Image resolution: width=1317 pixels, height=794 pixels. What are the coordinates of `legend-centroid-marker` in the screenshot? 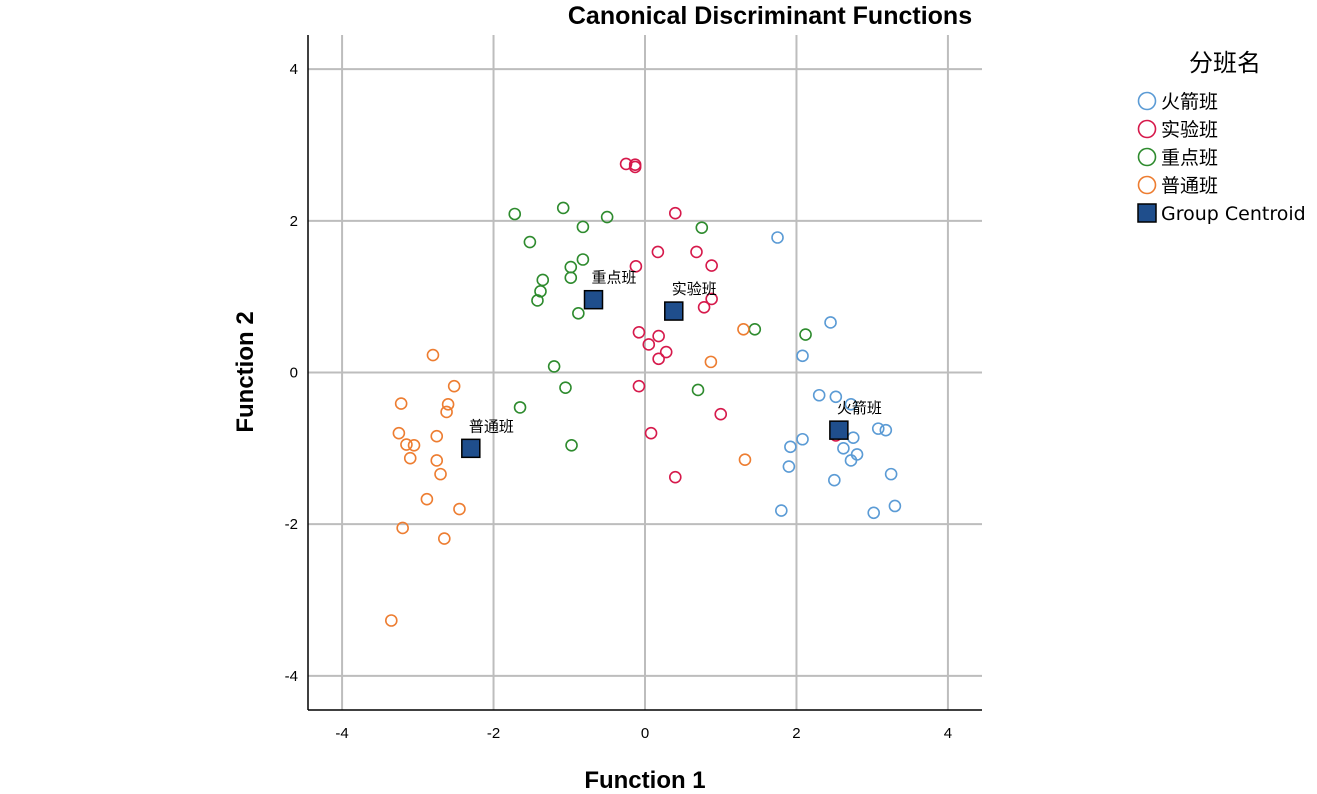 It's located at (1147, 213).